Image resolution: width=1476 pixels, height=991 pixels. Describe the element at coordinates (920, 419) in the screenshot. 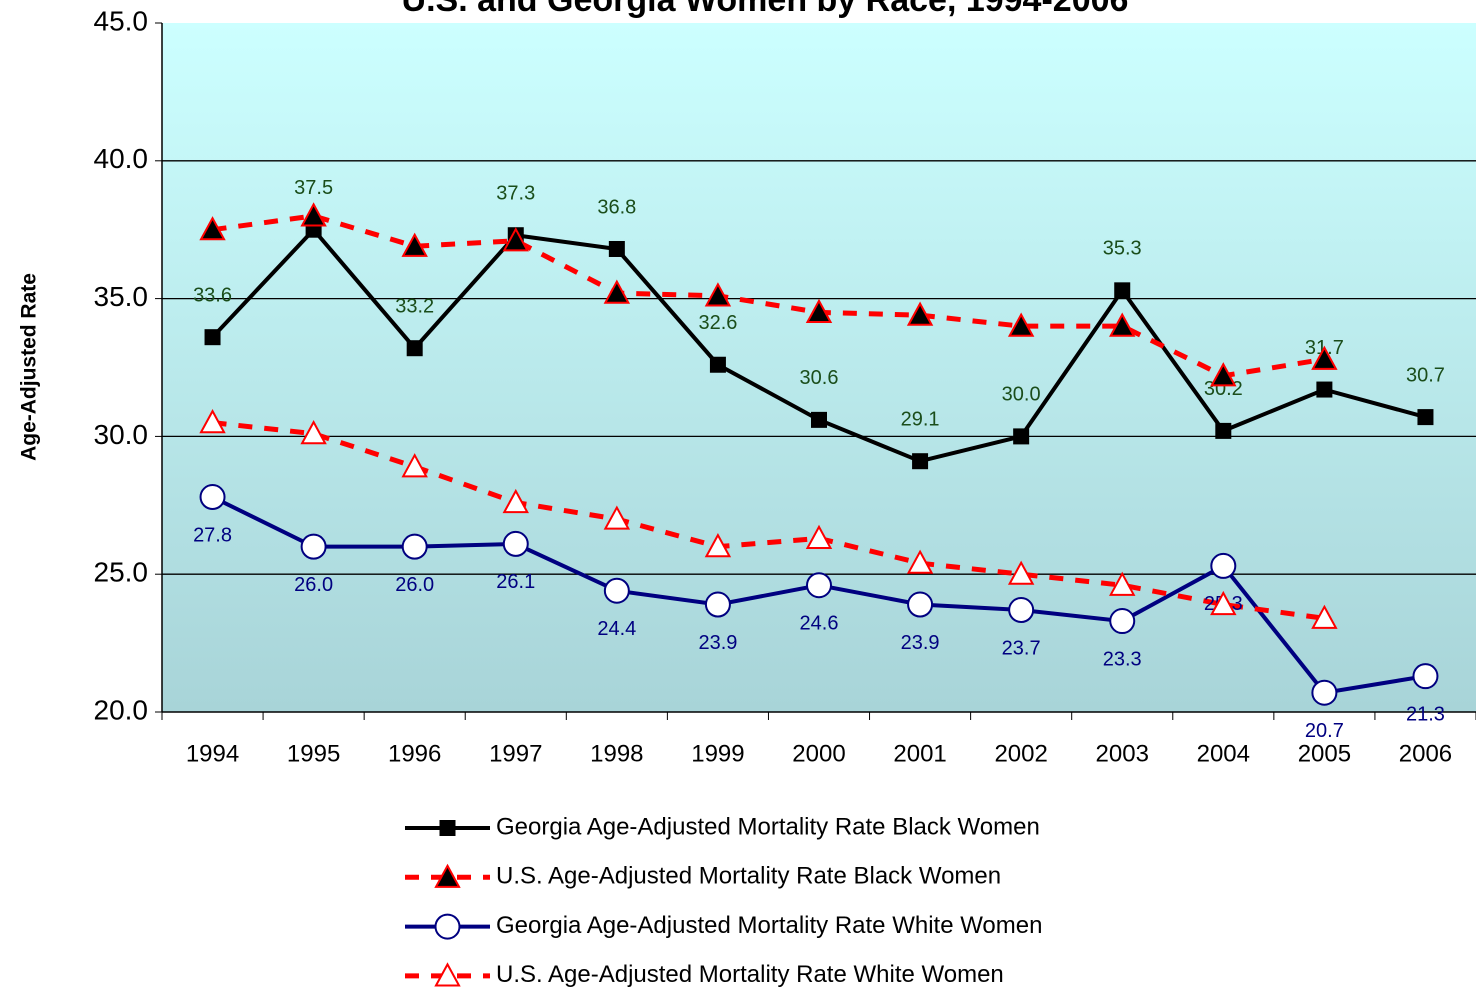

I see `data-label: 29.1` at that location.